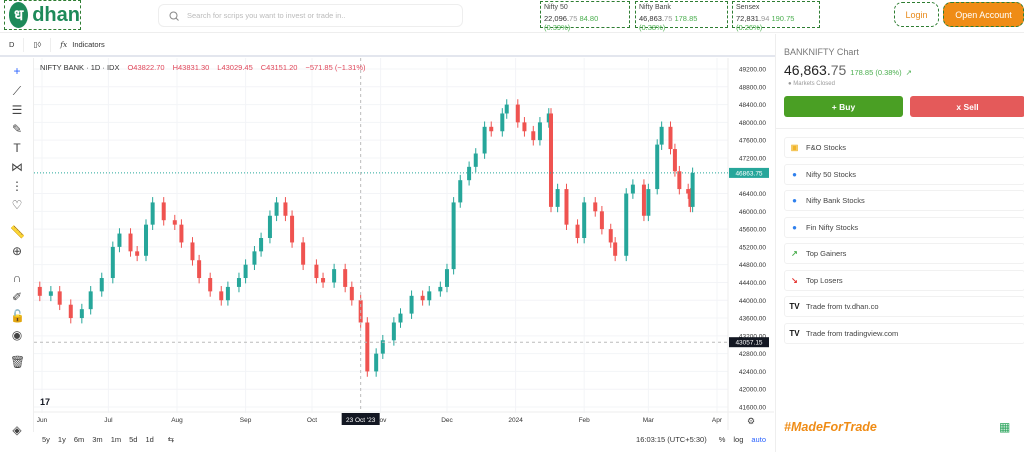 This screenshot has width=1024, height=452. Describe the element at coordinates (17, 316) in the screenshot. I see `lock-icon: 🔓` at that location.